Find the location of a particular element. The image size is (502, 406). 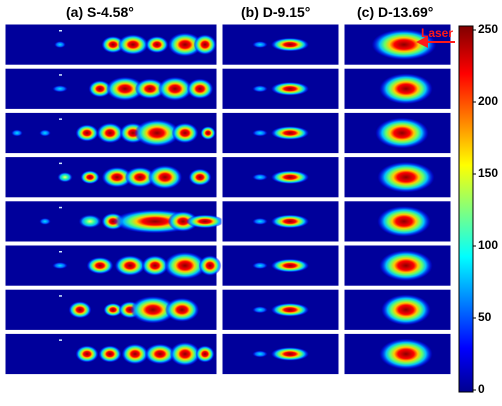

column-title-b: (b) D-9.15° is located at coordinates (276, 12).